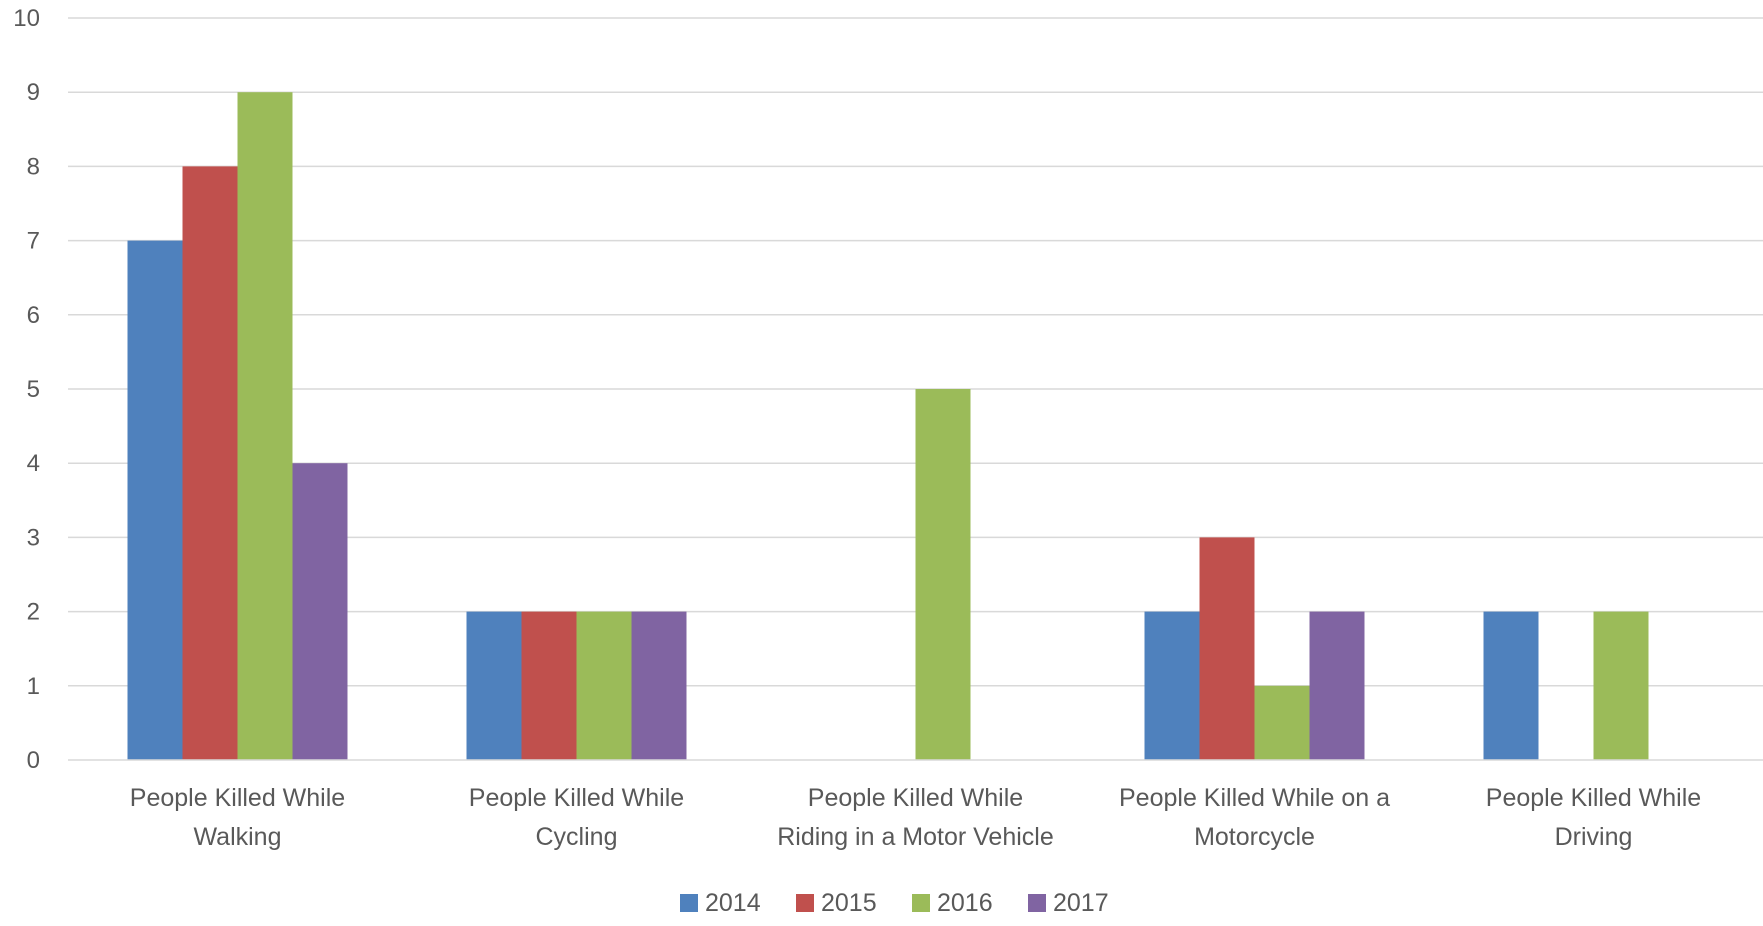 Image resolution: width=1763 pixels, height=926 pixels. What do you see at coordinates (577, 837) in the screenshot?
I see `x-category-label-line: Cycling` at bounding box center [577, 837].